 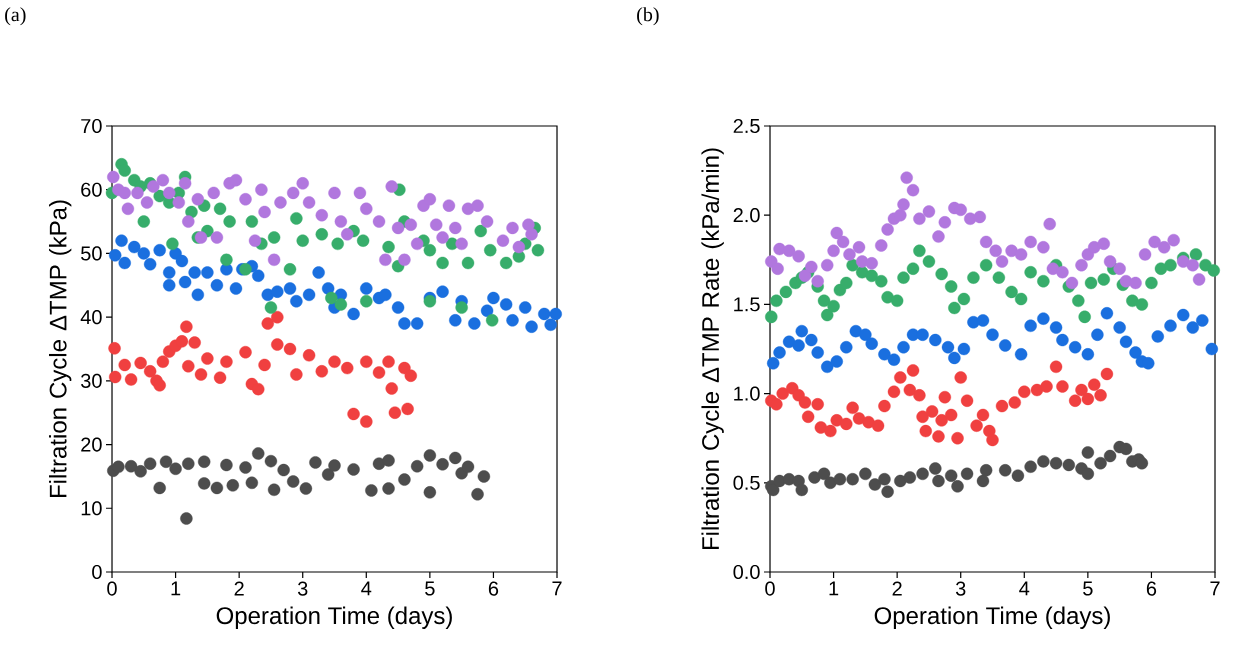 I want to click on chart-title: (a), so click(x=15, y=16).